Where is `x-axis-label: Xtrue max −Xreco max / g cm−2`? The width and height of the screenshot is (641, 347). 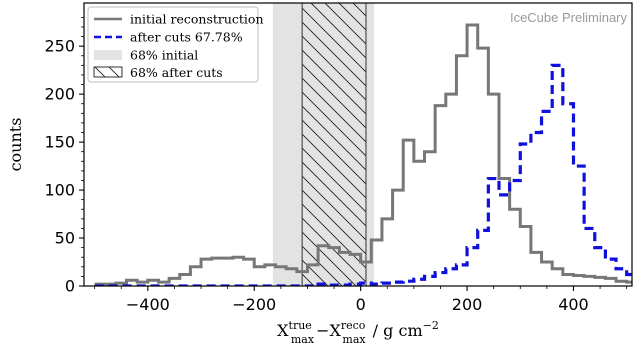
x-axis-label: Xtrue max −Xreco max / g cm−2 is located at coordinates (358, 332).